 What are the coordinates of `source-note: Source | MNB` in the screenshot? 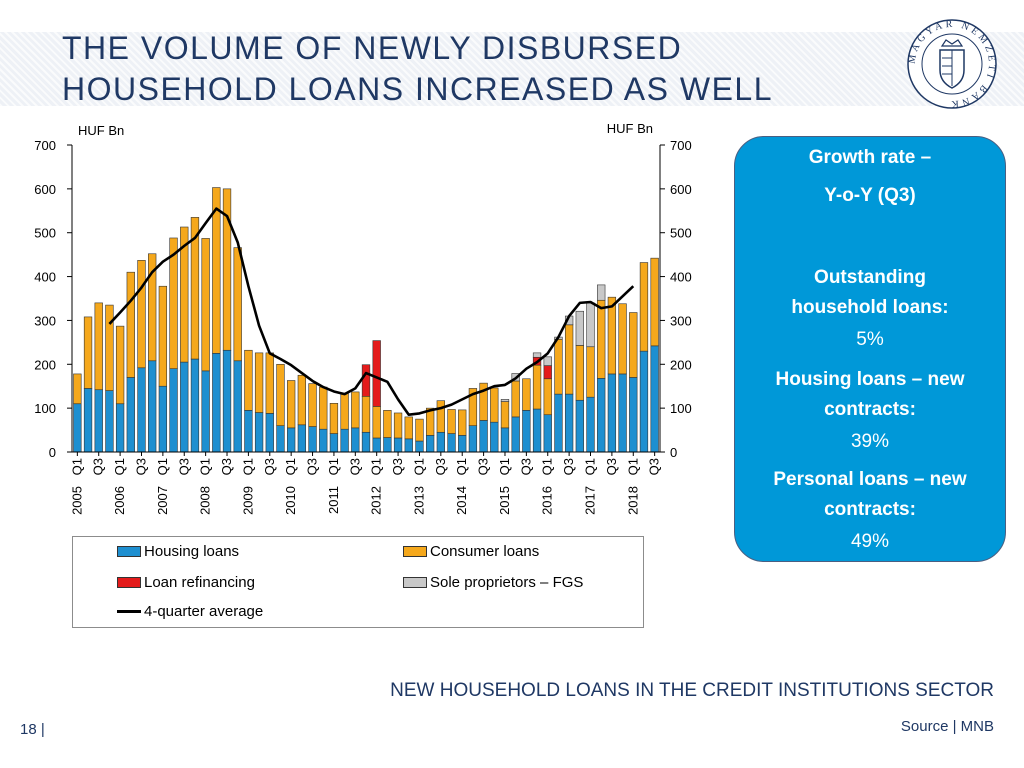 It's located at (947, 726).